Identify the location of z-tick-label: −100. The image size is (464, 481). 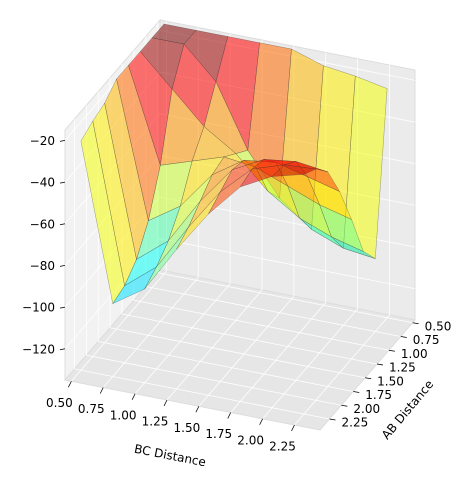
(38, 308).